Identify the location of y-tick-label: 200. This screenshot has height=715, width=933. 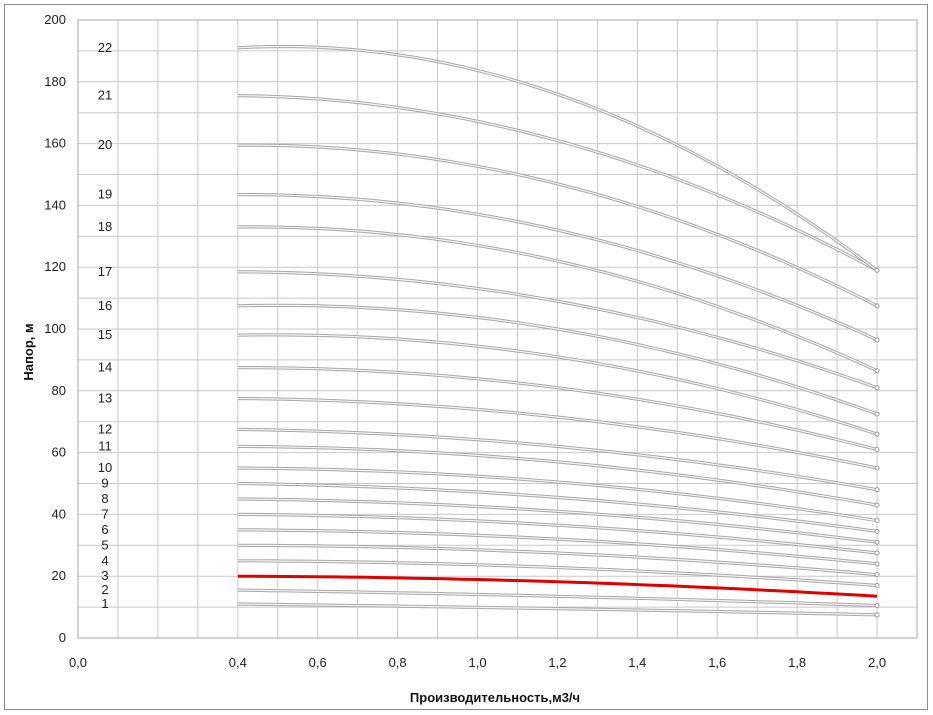
(55, 19).